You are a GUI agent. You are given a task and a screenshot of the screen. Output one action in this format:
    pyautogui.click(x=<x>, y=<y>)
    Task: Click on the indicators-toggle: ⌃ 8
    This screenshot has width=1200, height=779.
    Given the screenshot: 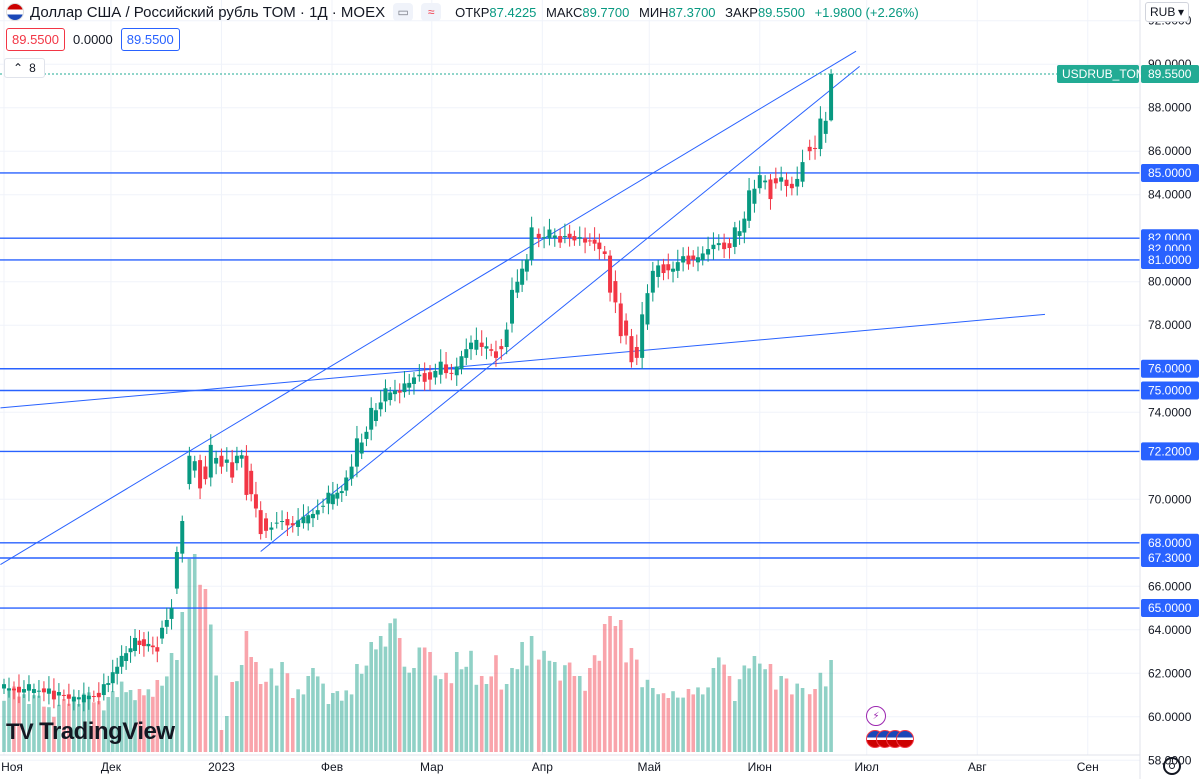 What is the action you would take?
    pyautogui.click(x=24, y=68)
    